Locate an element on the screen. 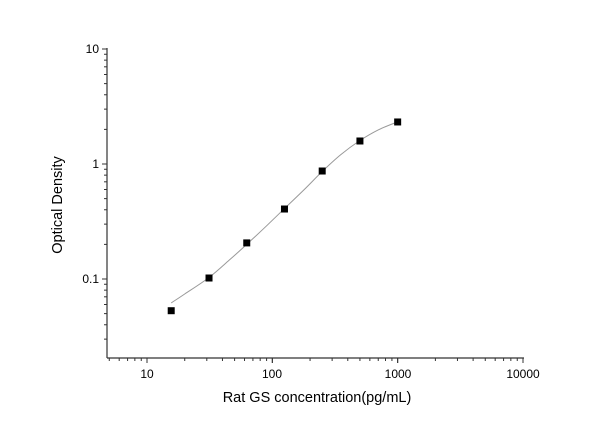 Image resolution: width=608 pixels, height=430 pixels. x-axis is located at coordinates (315, 360).